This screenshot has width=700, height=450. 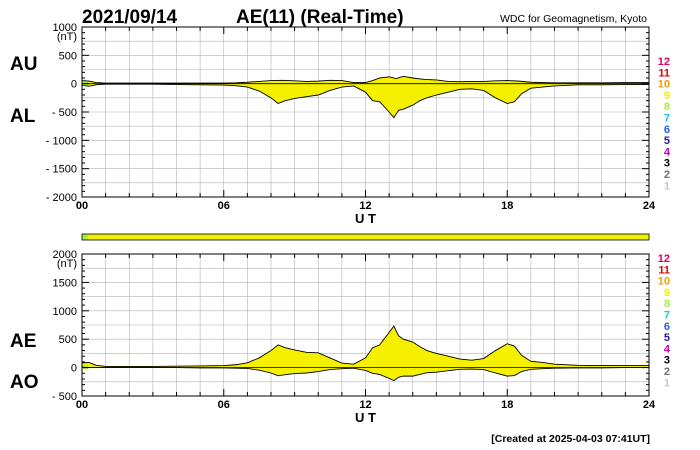 I want to click on y-tick-label: 2000, so click(x=65, y=255).